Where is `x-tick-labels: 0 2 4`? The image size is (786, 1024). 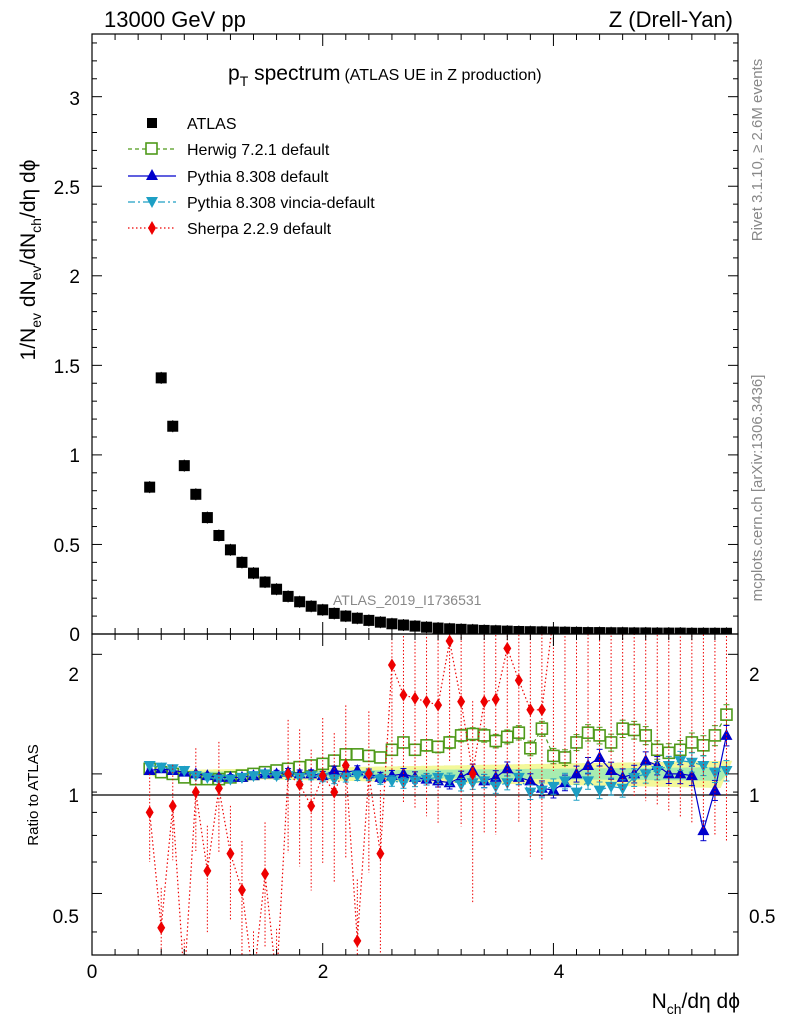
x-tick-labels: 0 2 4 is located at coordinates (326, 972).